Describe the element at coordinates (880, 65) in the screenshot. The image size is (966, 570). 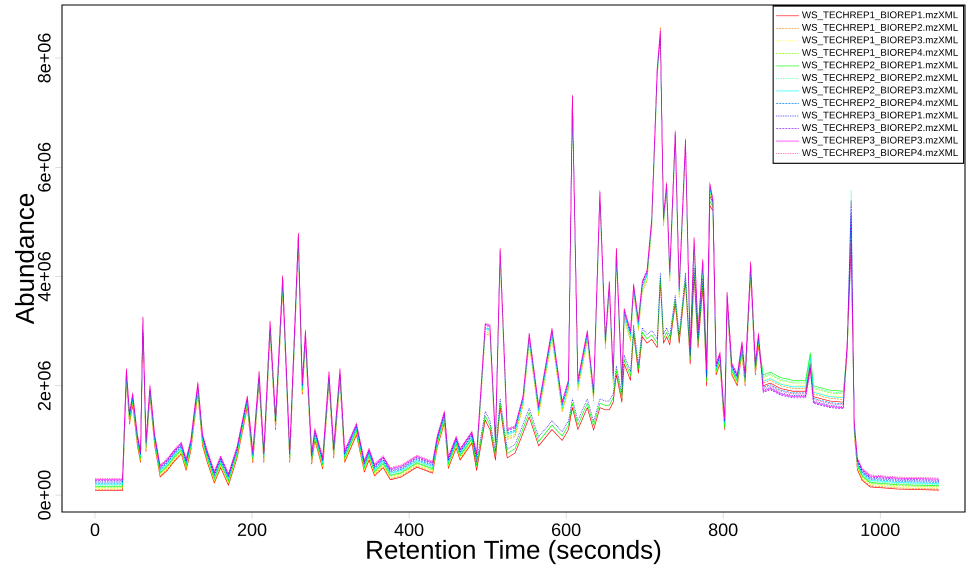
I see `legend-label: WS_TECHREP2_BIOREP1.mzXML` at that location.